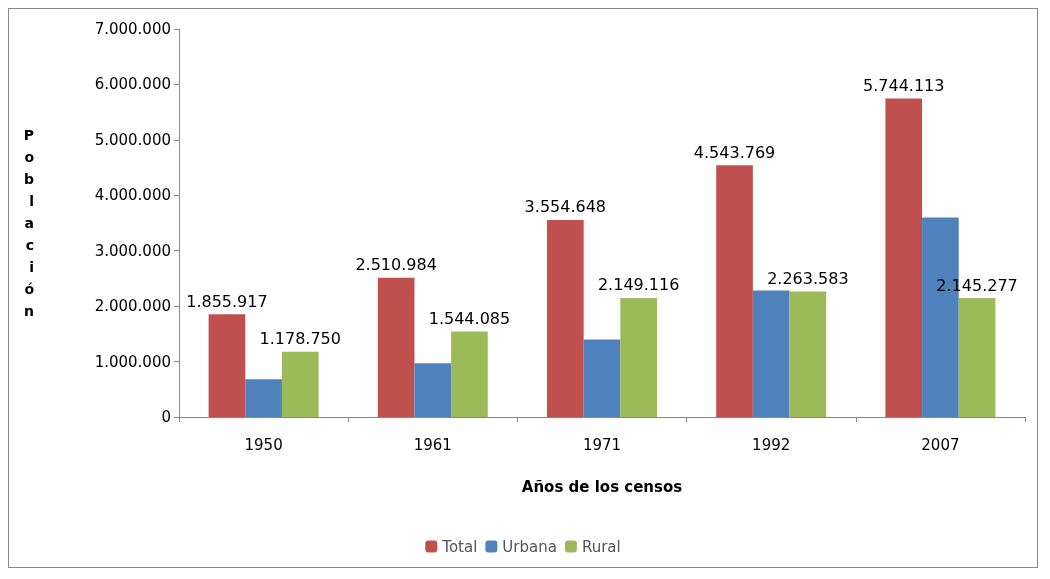  I want to click on data-label: 1.544.085, so click(469, 318).